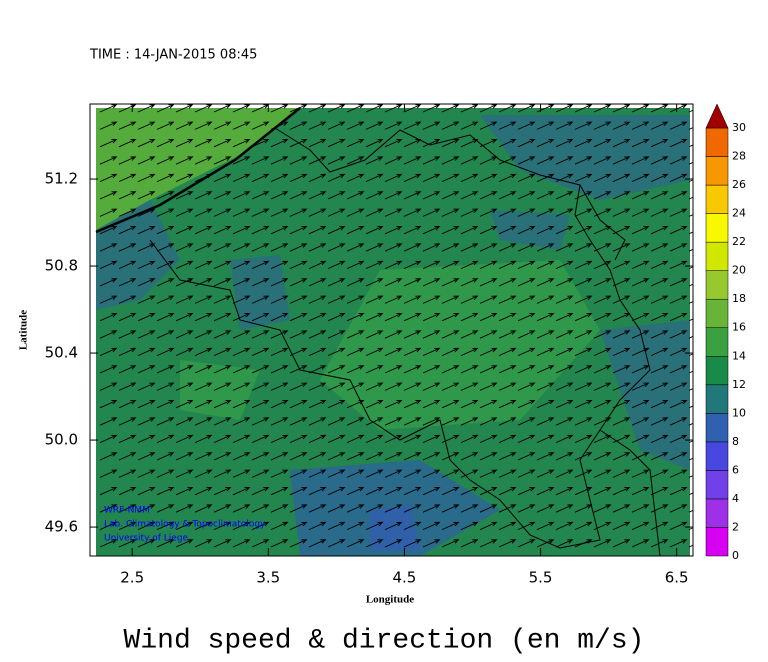  I want to click on colorbar-label: 26, so click(739, 184).